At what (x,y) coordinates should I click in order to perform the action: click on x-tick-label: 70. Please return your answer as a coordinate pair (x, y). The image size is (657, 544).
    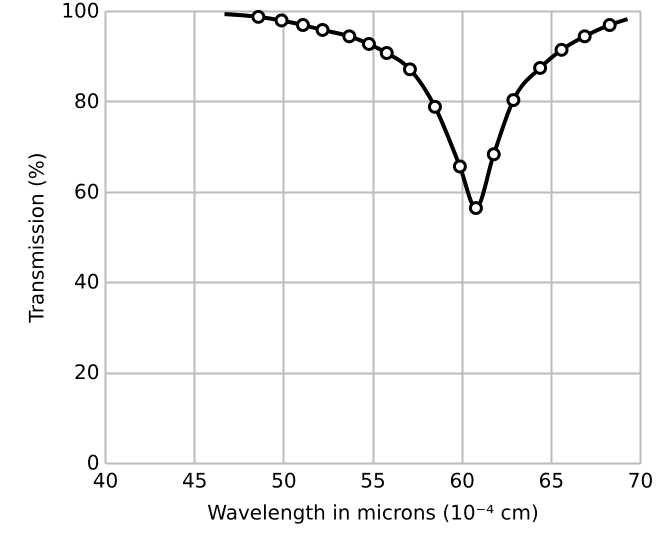
    Looking at the image, I should click on (641, 480).